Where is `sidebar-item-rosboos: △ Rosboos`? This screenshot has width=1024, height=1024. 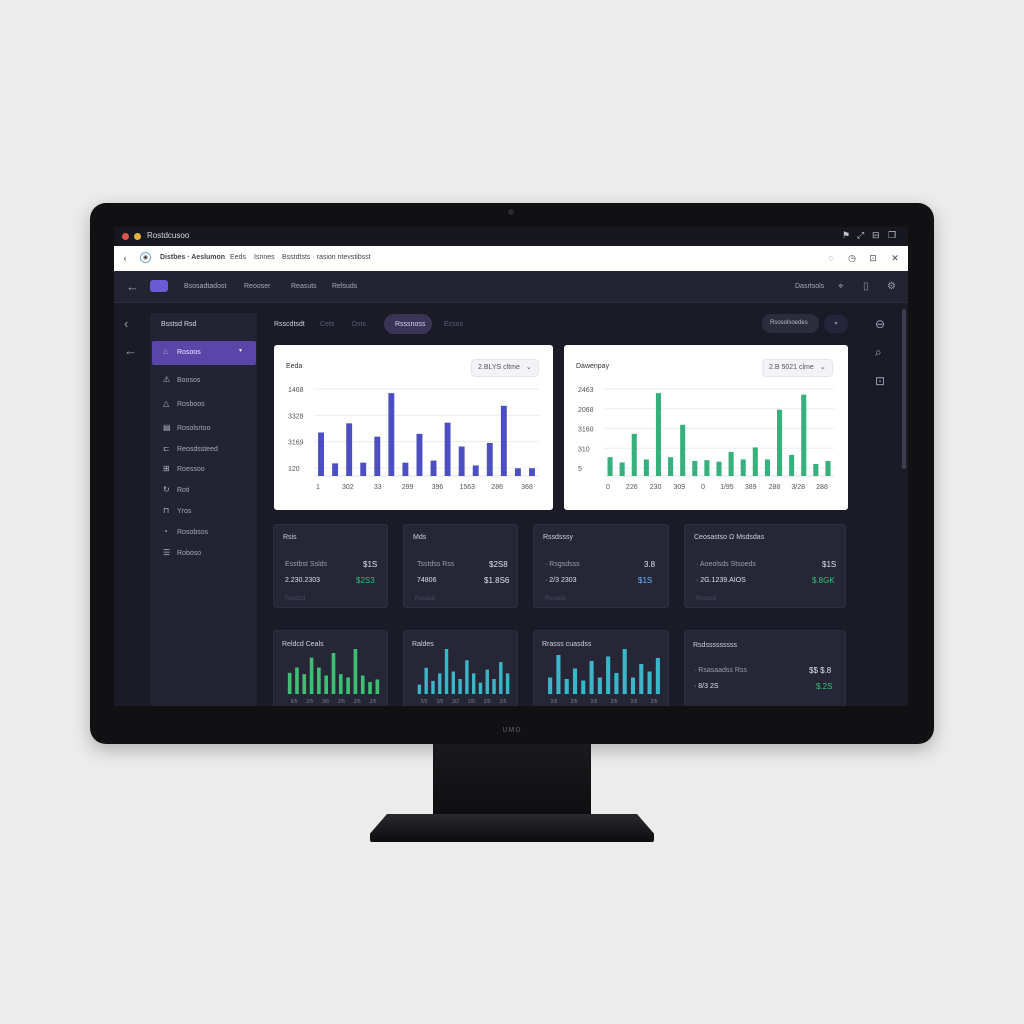 sidebar-item-rosboos: △ Rosboos is located at coordinates (184, 403).